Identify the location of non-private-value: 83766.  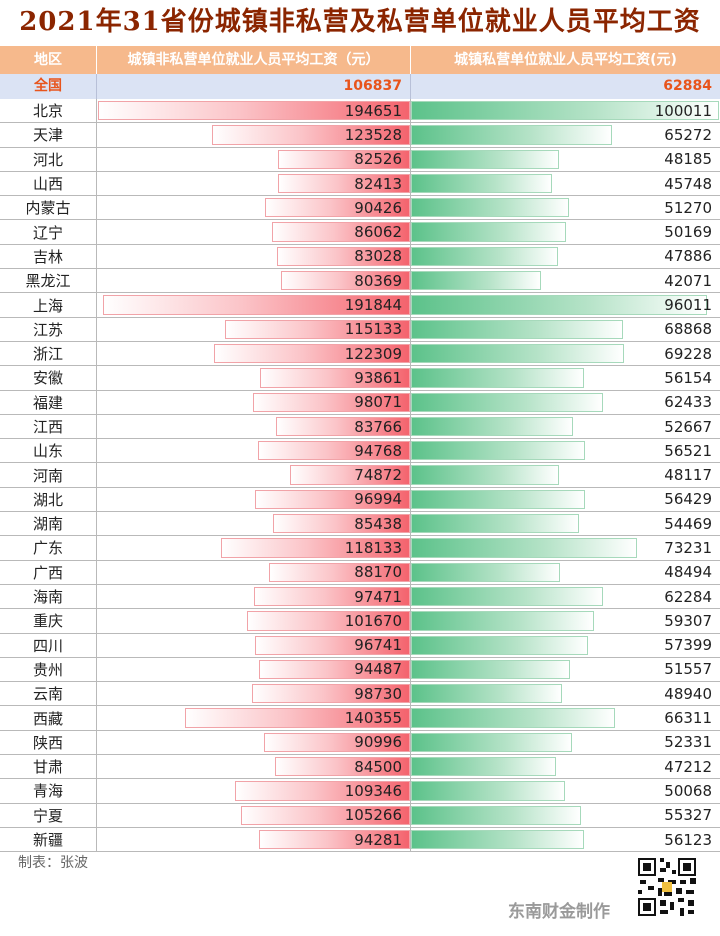
(378, 426).